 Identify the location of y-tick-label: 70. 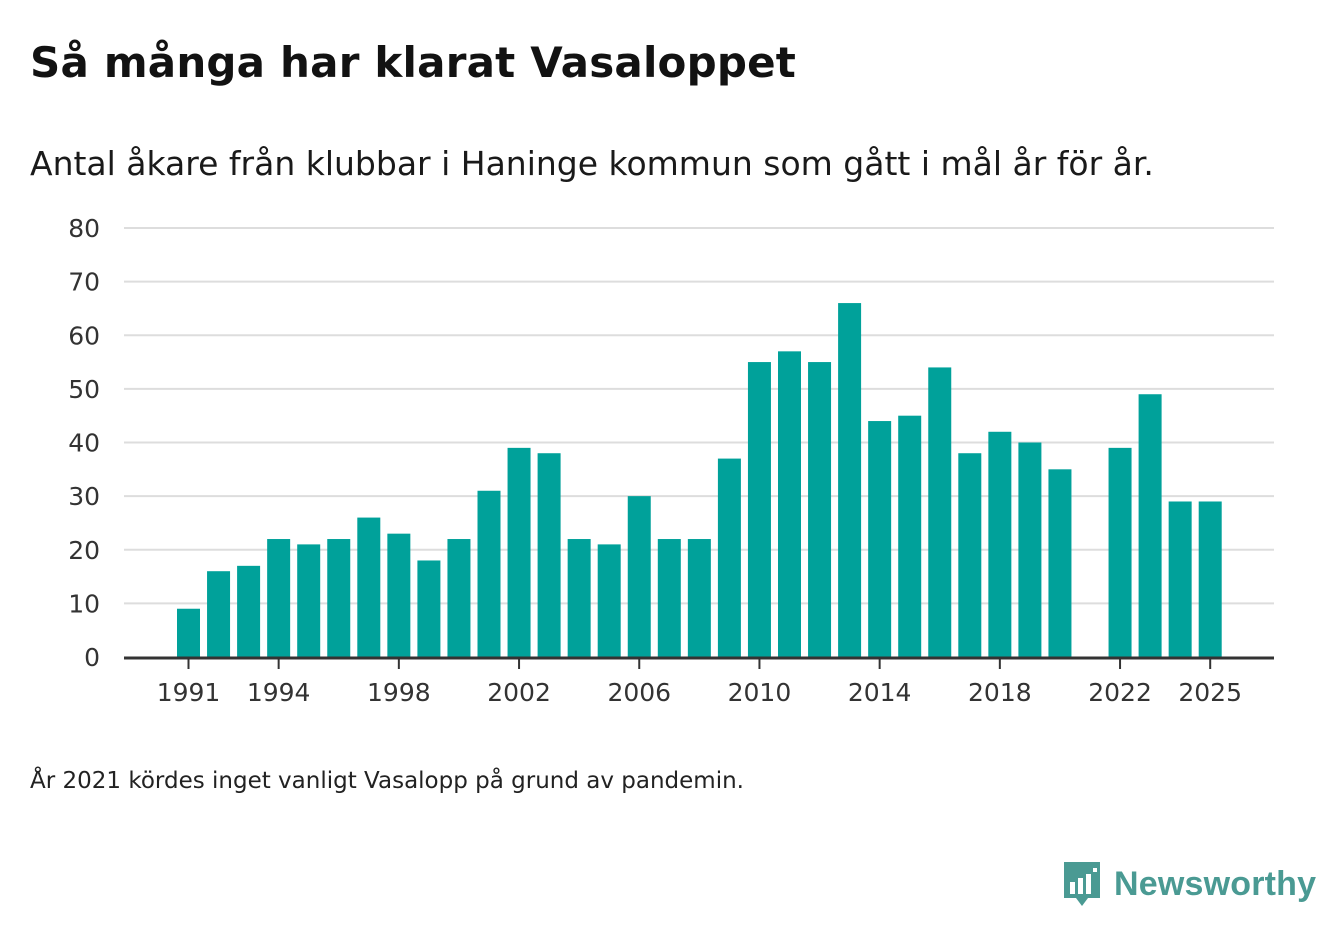
(84, 282).